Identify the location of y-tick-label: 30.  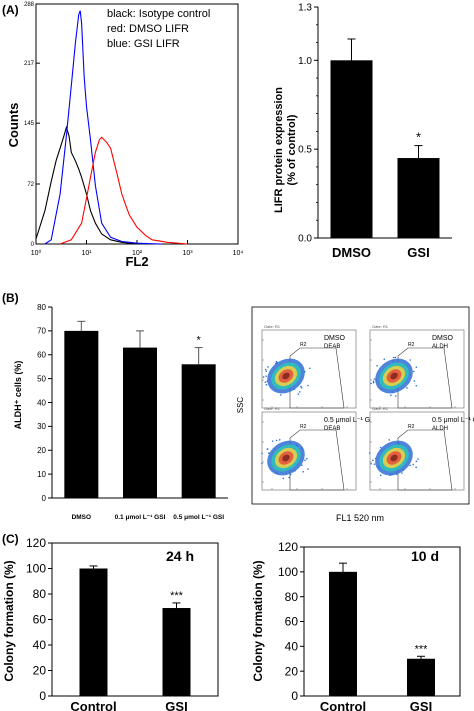
(41, 426).